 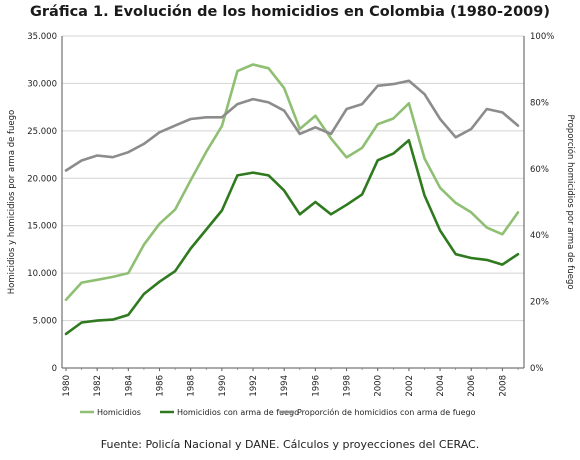 I want to click on y-tick-label-left: 15.000, so click(x=42, y=227).